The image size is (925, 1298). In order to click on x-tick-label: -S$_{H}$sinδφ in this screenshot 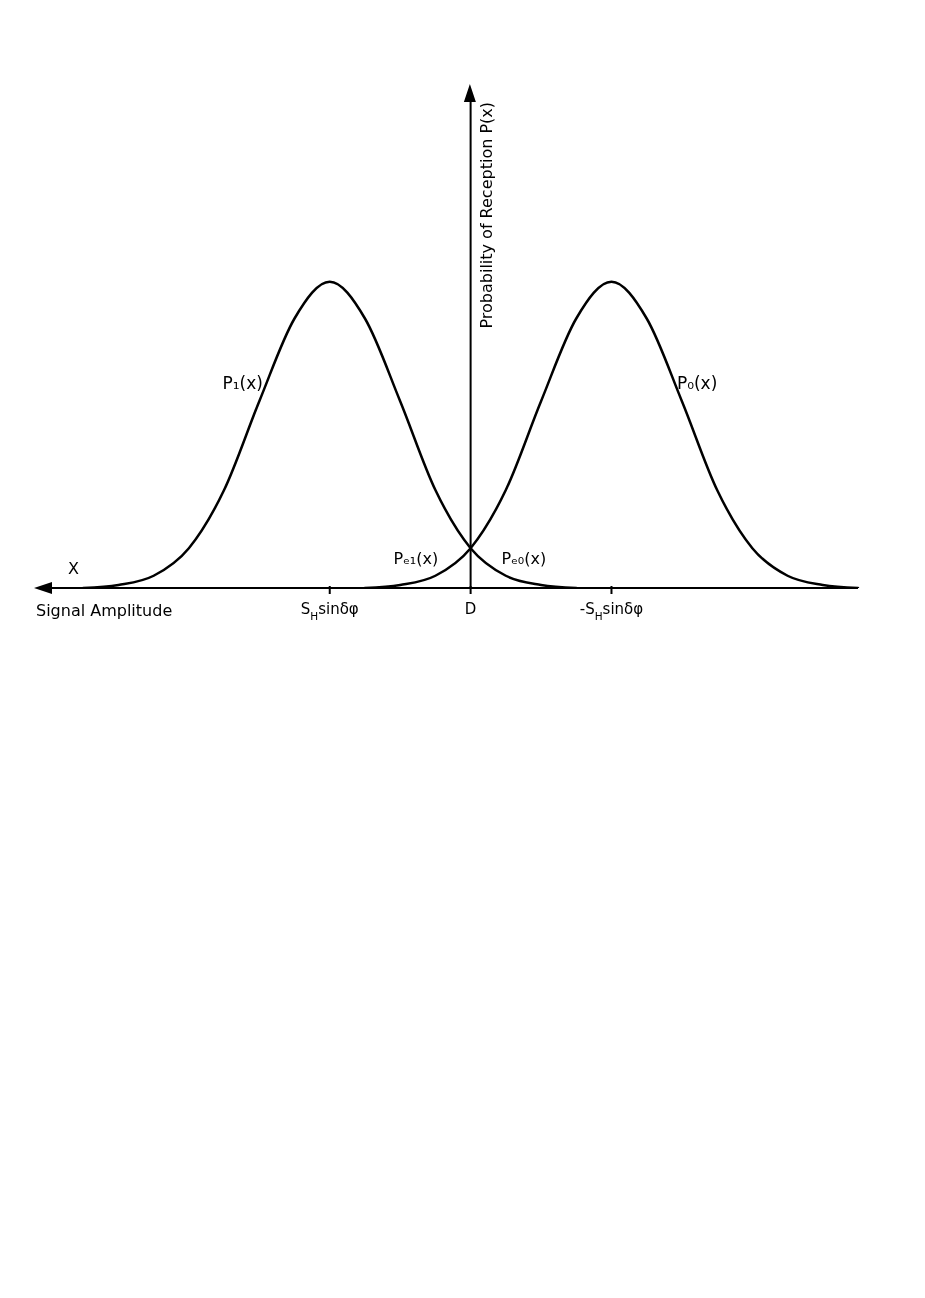, I will do `click(611, 611)`.